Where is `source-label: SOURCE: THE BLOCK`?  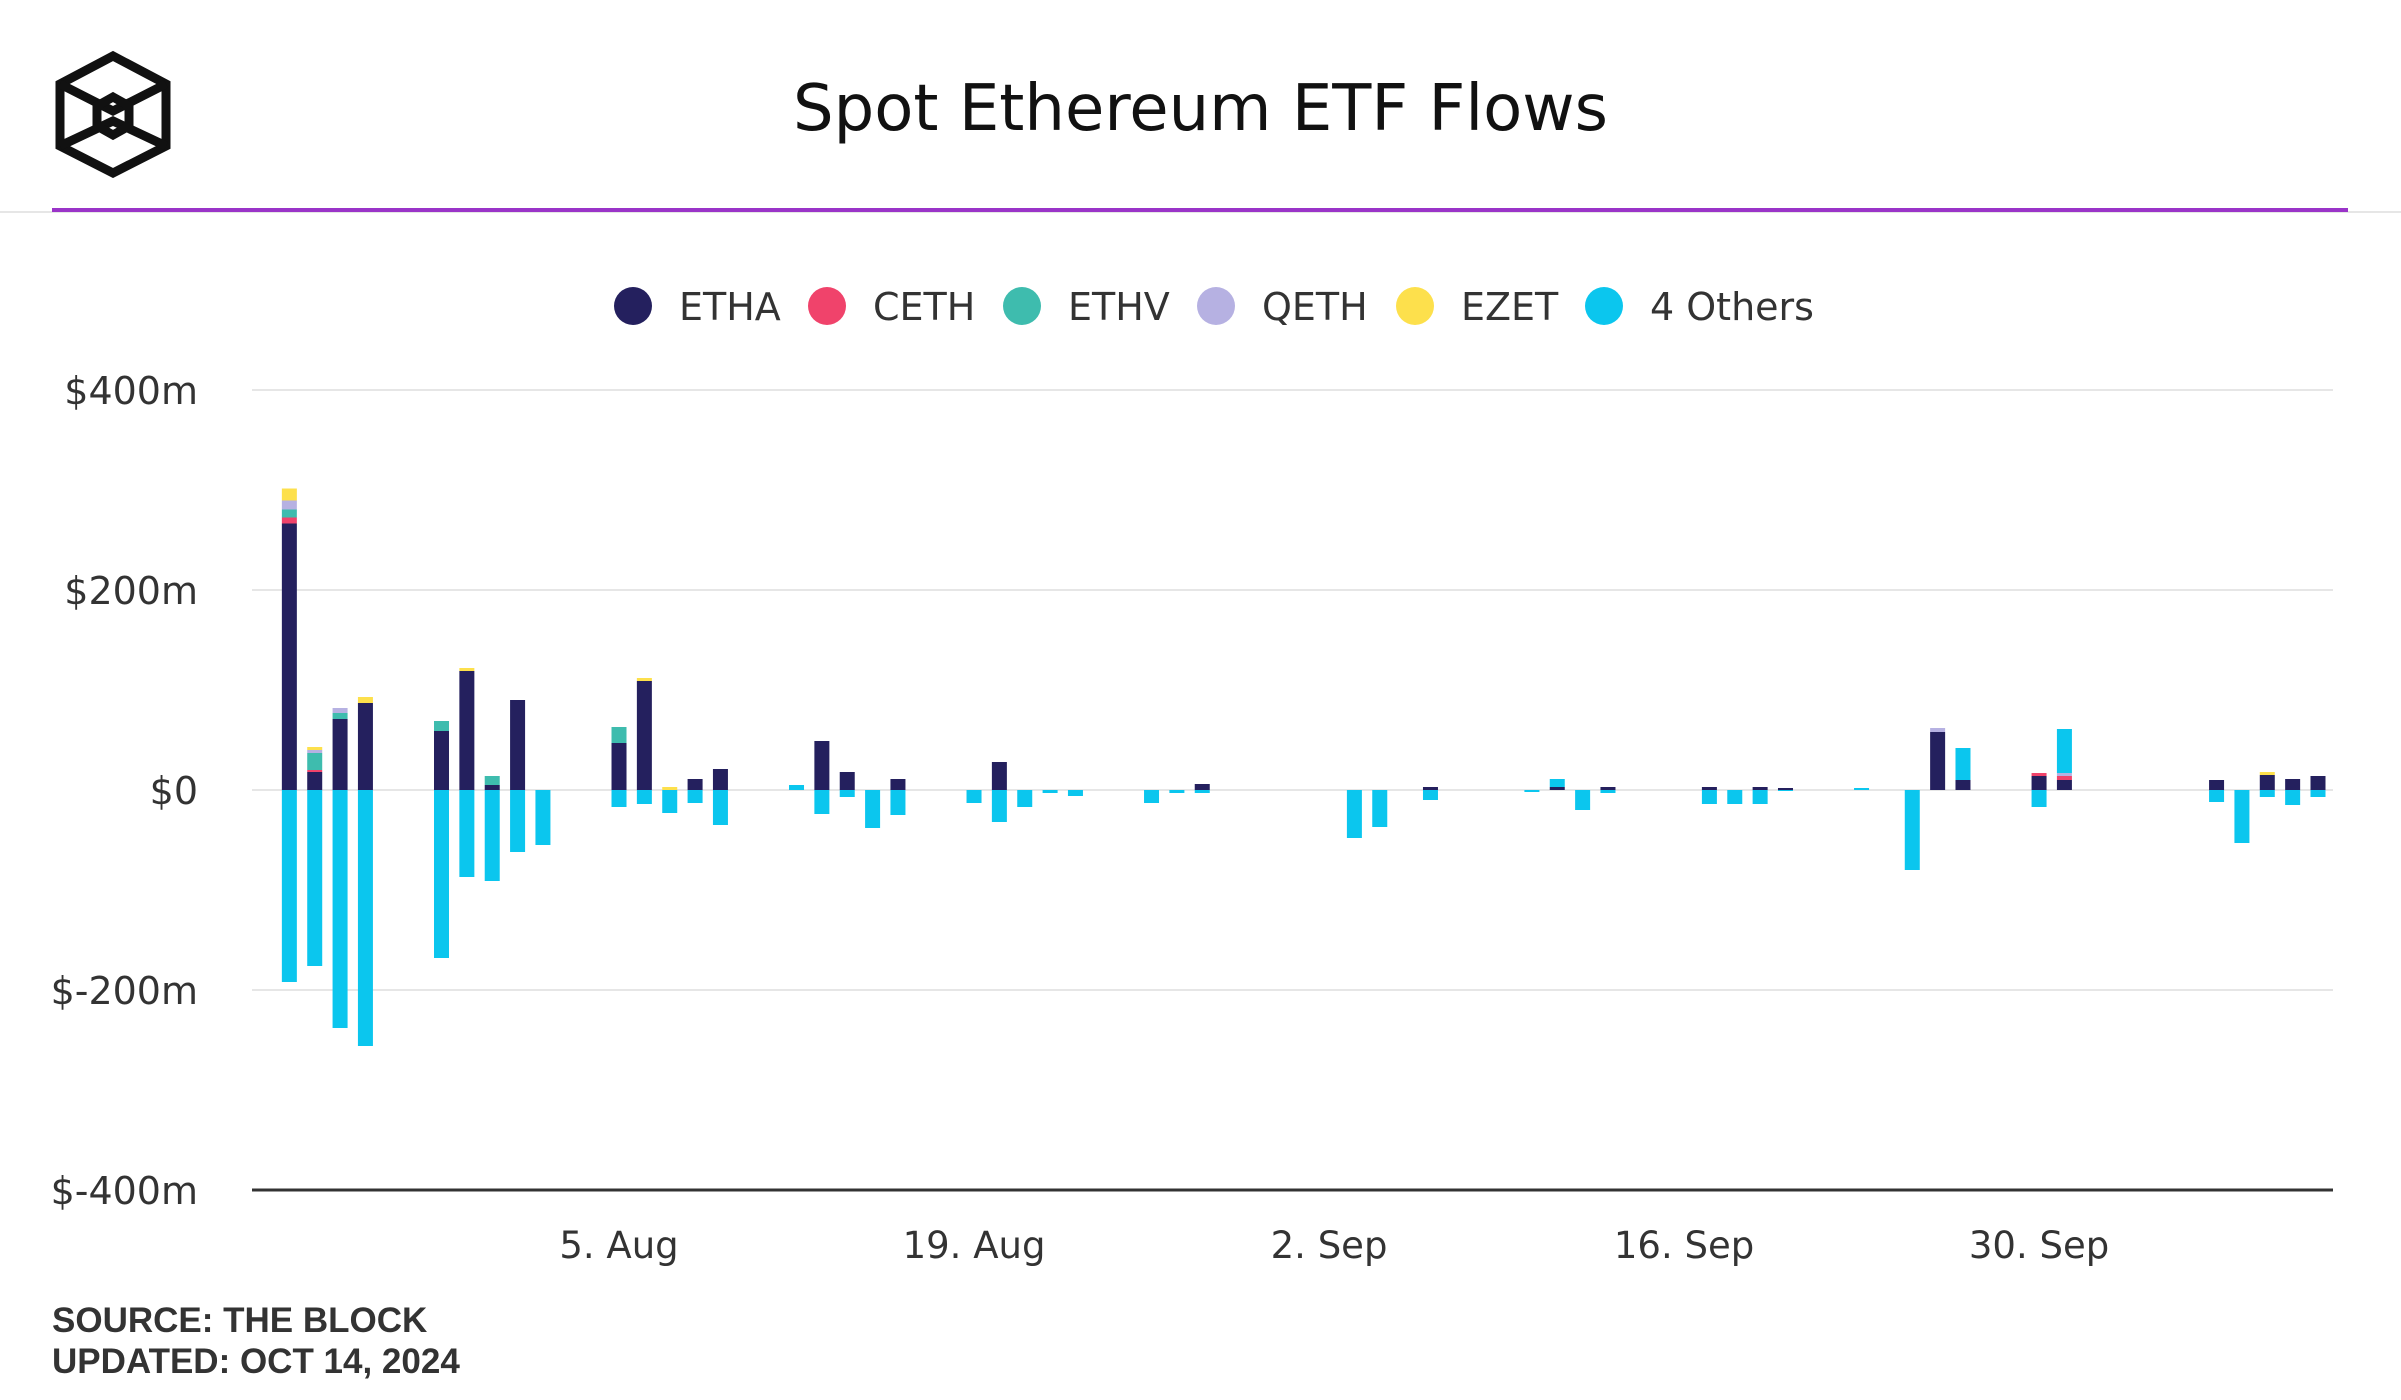 source-label: SOURCE: THE BLOCK is located at coordinates (240, 1320).